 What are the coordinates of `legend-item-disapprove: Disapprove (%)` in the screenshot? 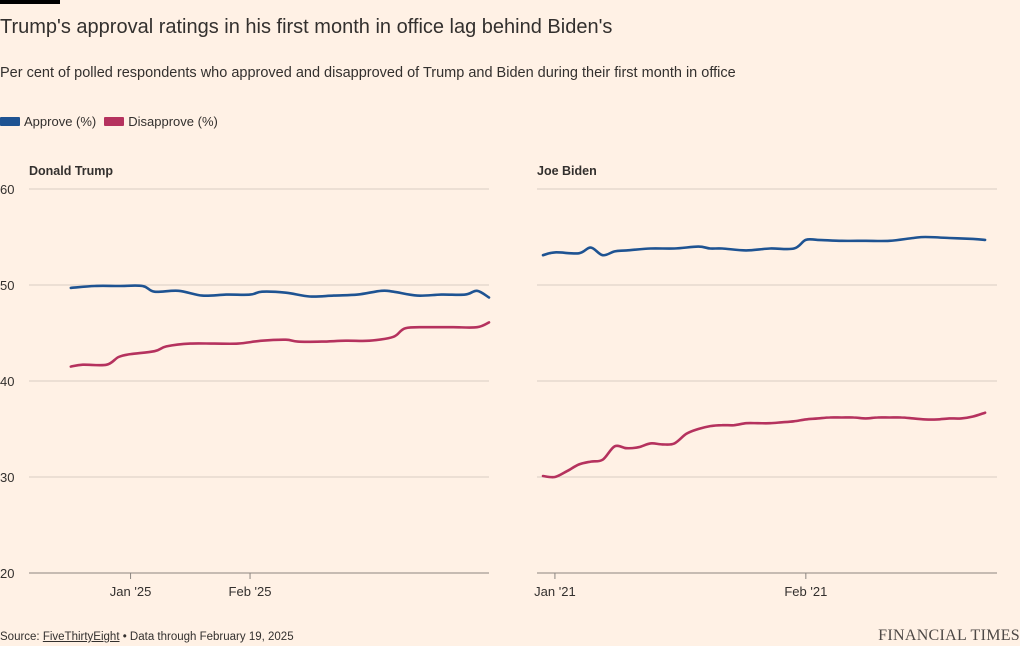 It's located at (161, 121).